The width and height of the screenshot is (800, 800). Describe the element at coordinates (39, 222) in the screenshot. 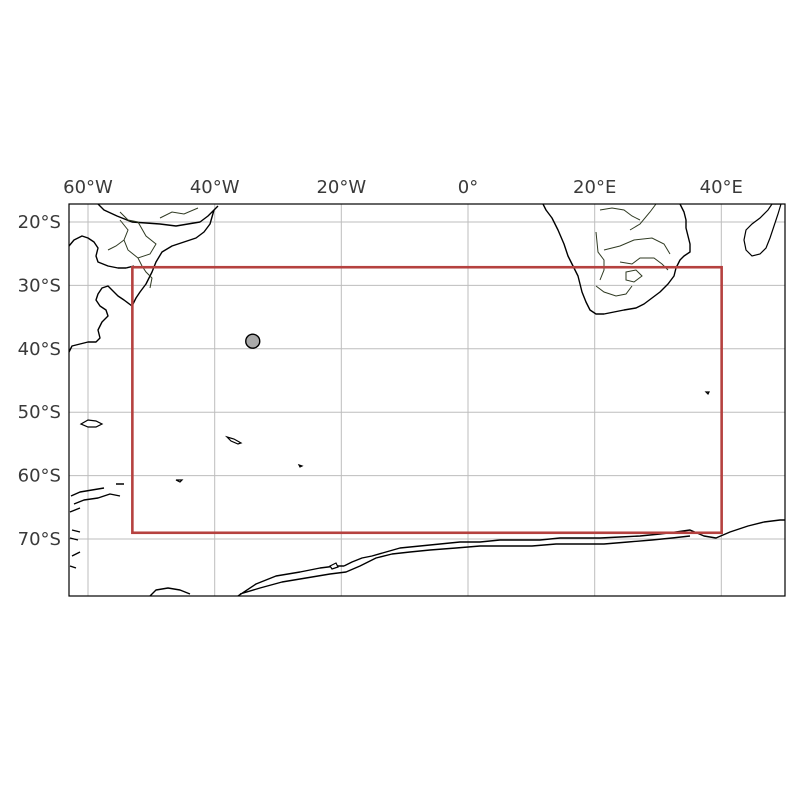

I see `lat-label: 20°S` at that location.